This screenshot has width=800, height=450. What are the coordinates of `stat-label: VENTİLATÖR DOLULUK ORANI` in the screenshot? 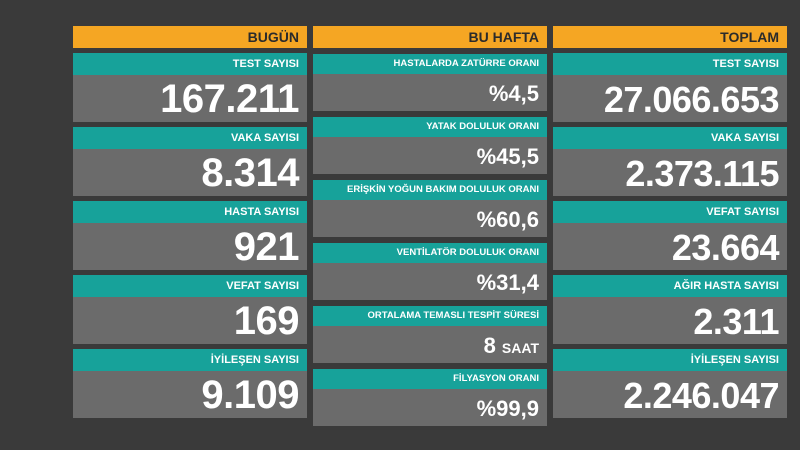 It's located at (430, 253).